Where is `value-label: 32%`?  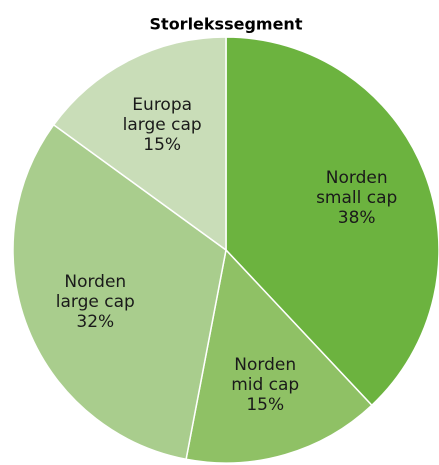 value-label: 32% is located at coordinates (95, 321).